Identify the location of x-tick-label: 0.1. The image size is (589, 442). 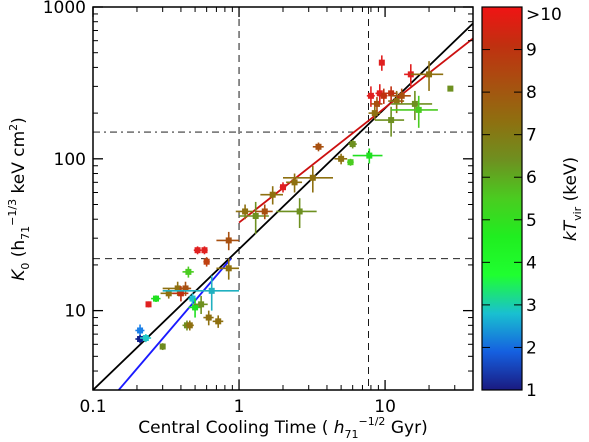
(92, 407).